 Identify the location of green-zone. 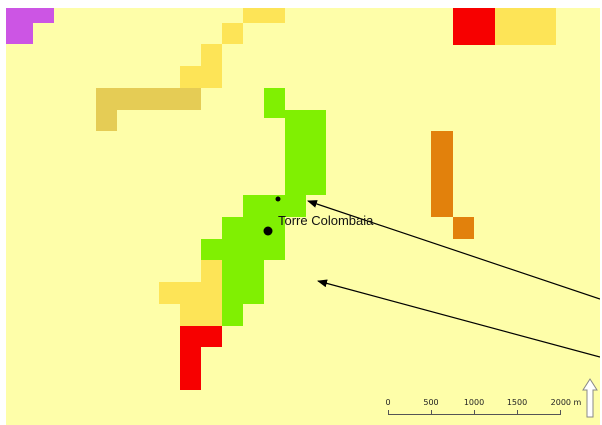
(263, 207).